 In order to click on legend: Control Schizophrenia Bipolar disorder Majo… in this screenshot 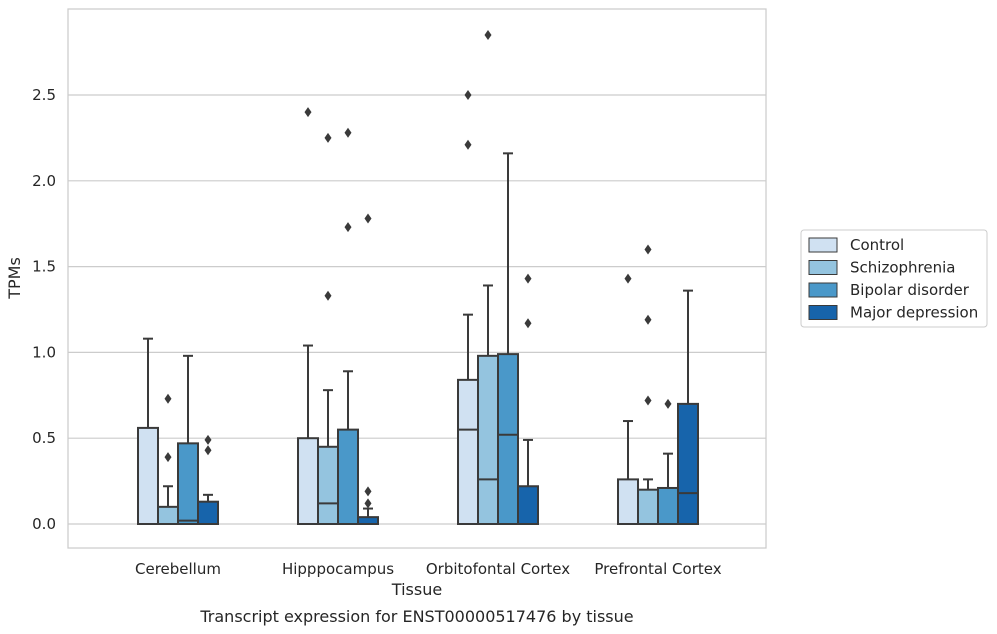, I will do `click(894, 278)`.